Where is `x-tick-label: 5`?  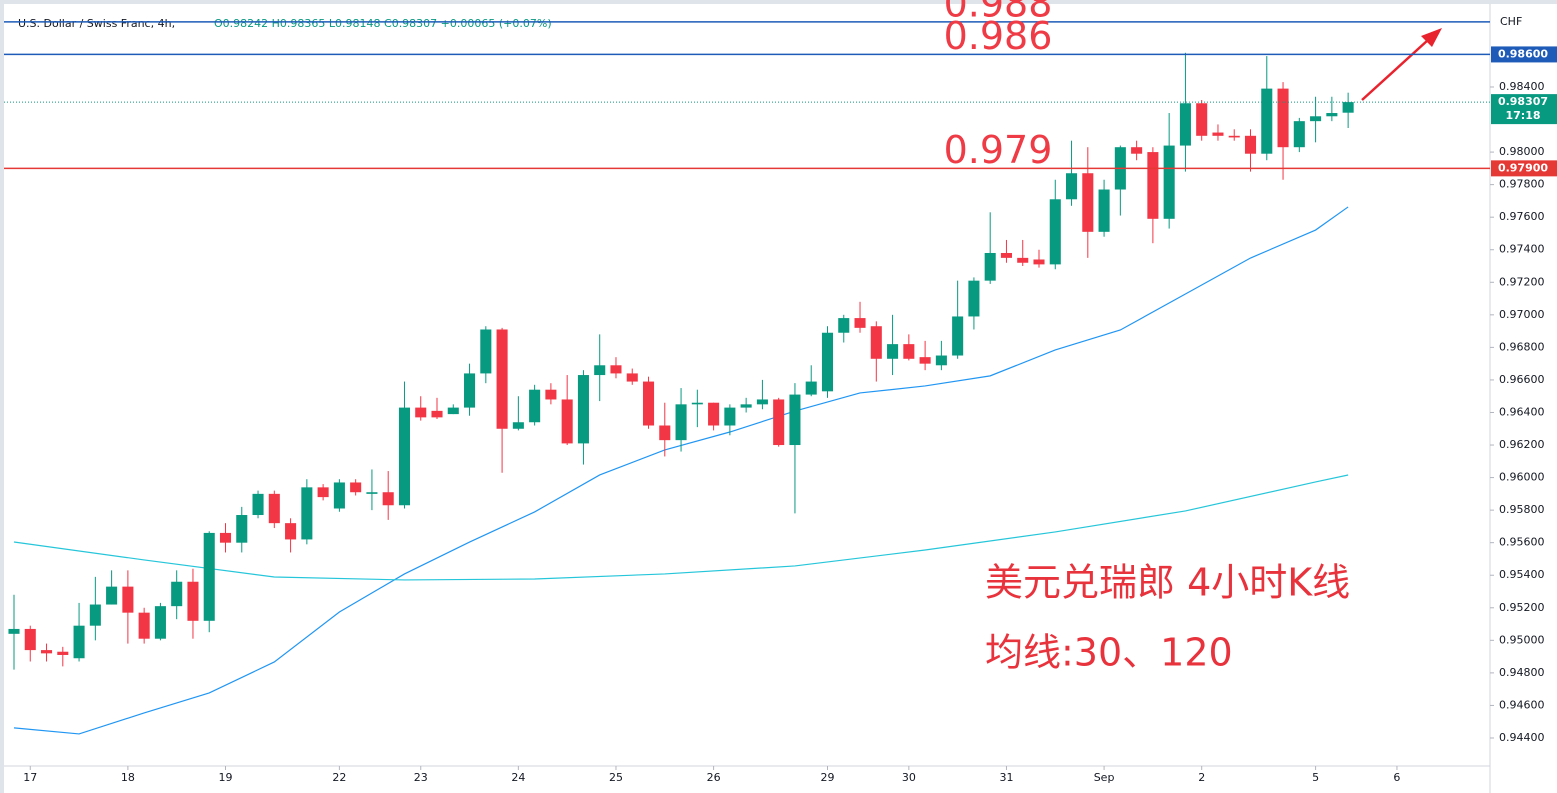
x-tick-label: 5 is located at coordinates (1315, 777).